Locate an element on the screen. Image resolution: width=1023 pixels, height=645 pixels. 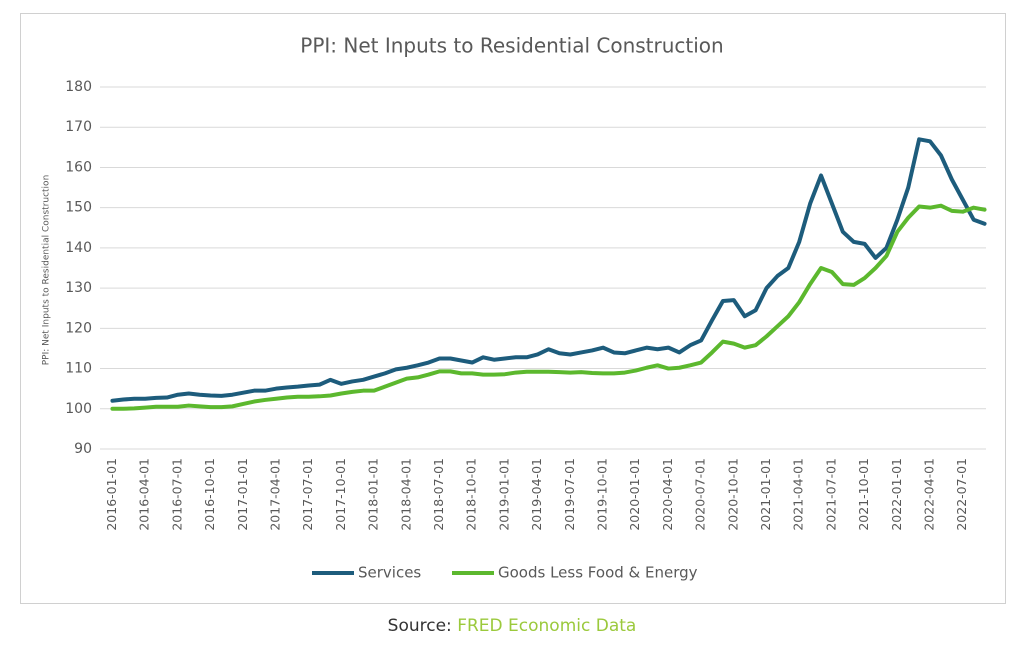
x-tick-label: 2019-04-01 is located at coordinates (536, 494).